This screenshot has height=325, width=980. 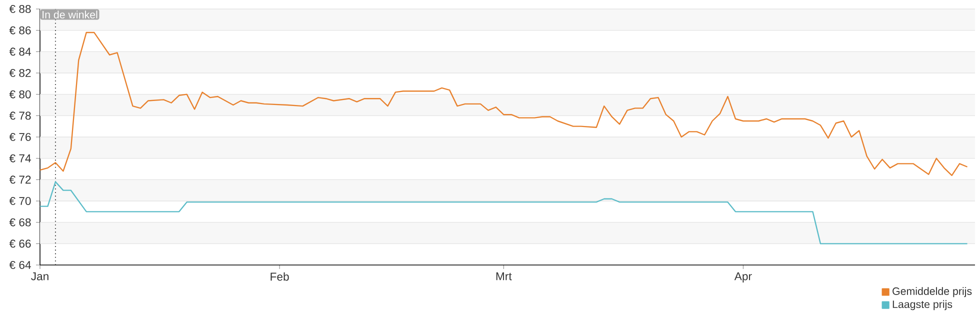 What do you see at coordinates (20, 94) in the screenshot?
I see `y-tick-label: € 80` at bounding box center [20, 94].